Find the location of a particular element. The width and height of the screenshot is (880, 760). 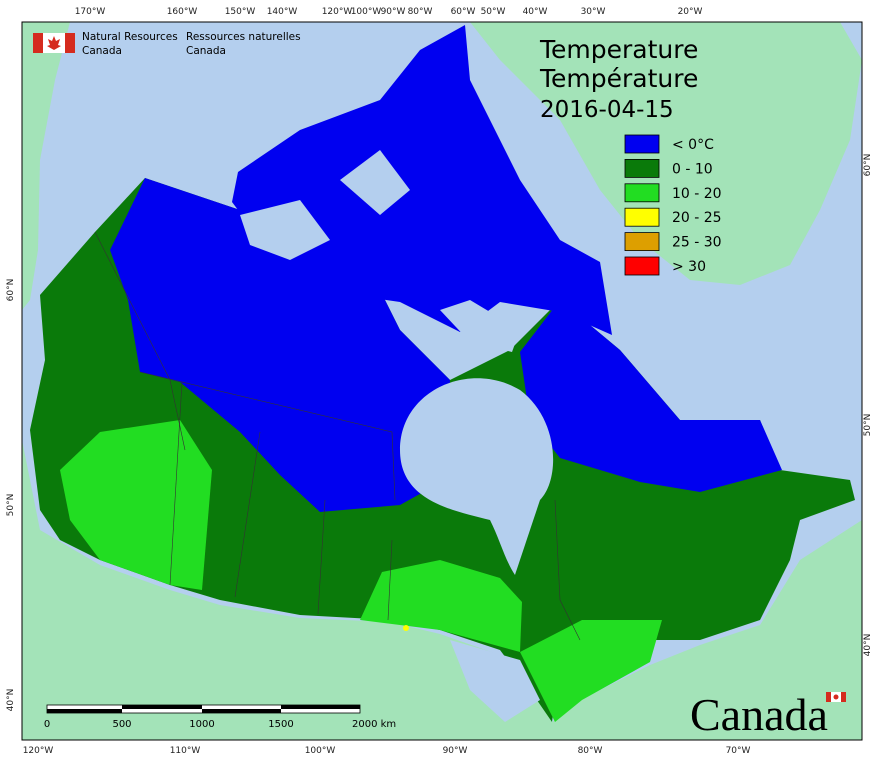

hudson-bay is located at coordinates (477, 476).